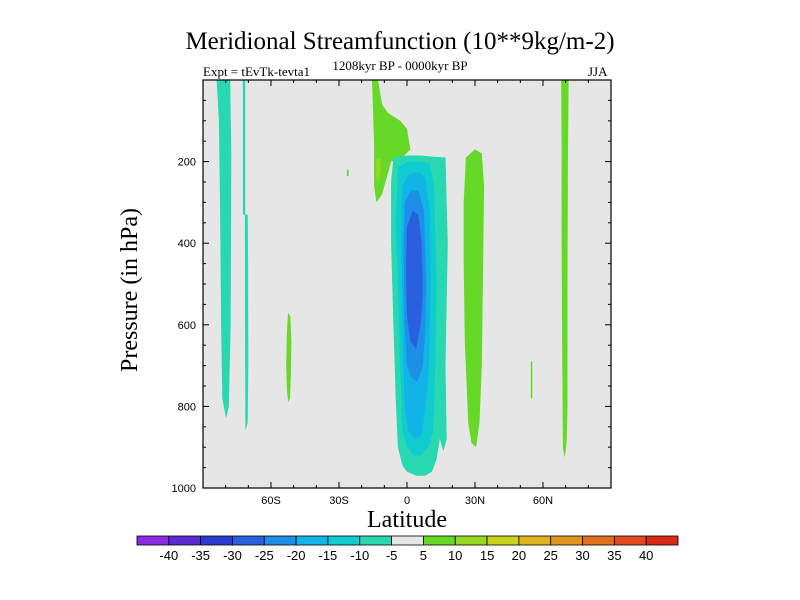 The width and height of the screenshot is (800, 600). Describe the element at coordinates (187, 244) in the screenshot. I see `y-tick-label: 400` at that location.